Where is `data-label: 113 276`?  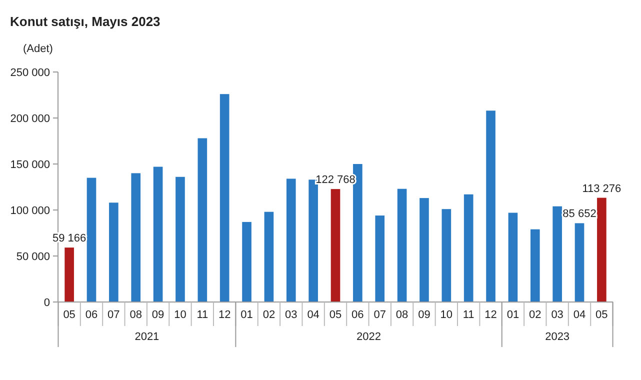
data-label: 113 276 is located at coordinates (602, 188).